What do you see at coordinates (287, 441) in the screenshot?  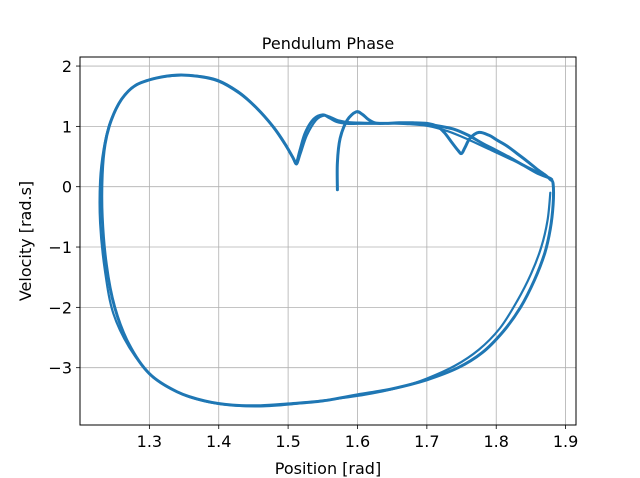 I see `x-tick-label: 1.5` at bounding box center [287, 441].